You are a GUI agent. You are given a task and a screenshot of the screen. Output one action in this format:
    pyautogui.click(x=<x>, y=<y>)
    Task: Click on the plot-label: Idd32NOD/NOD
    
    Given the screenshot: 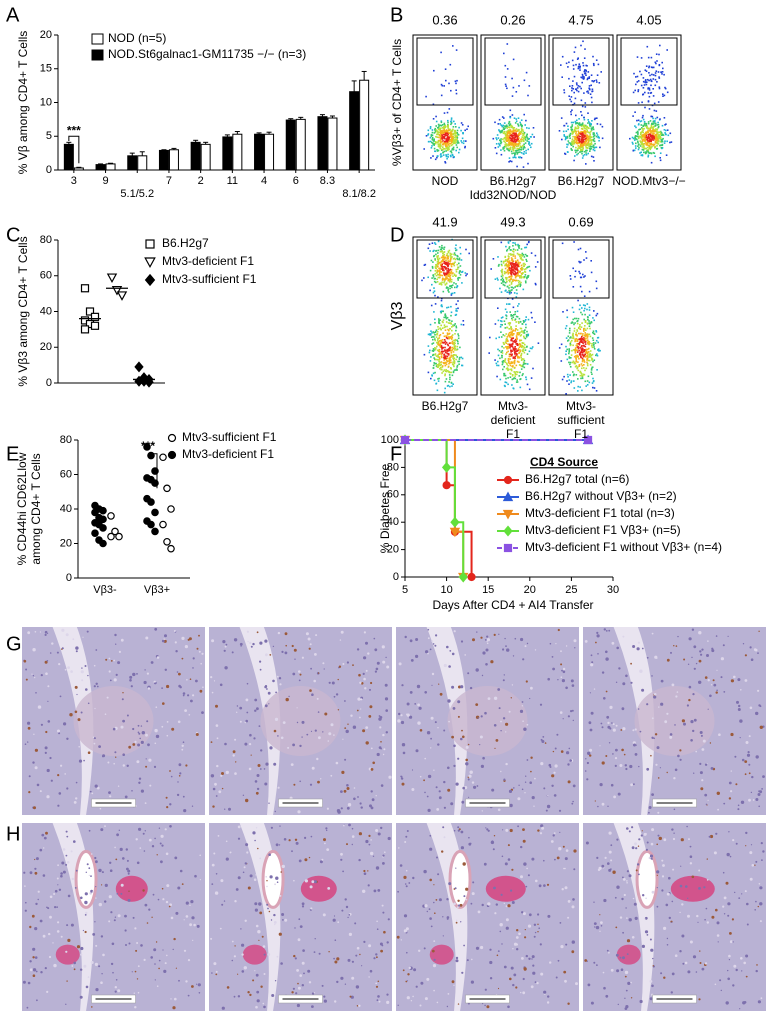 What is the action you would take?
    pyautogui.click(x=513, y=195)
    